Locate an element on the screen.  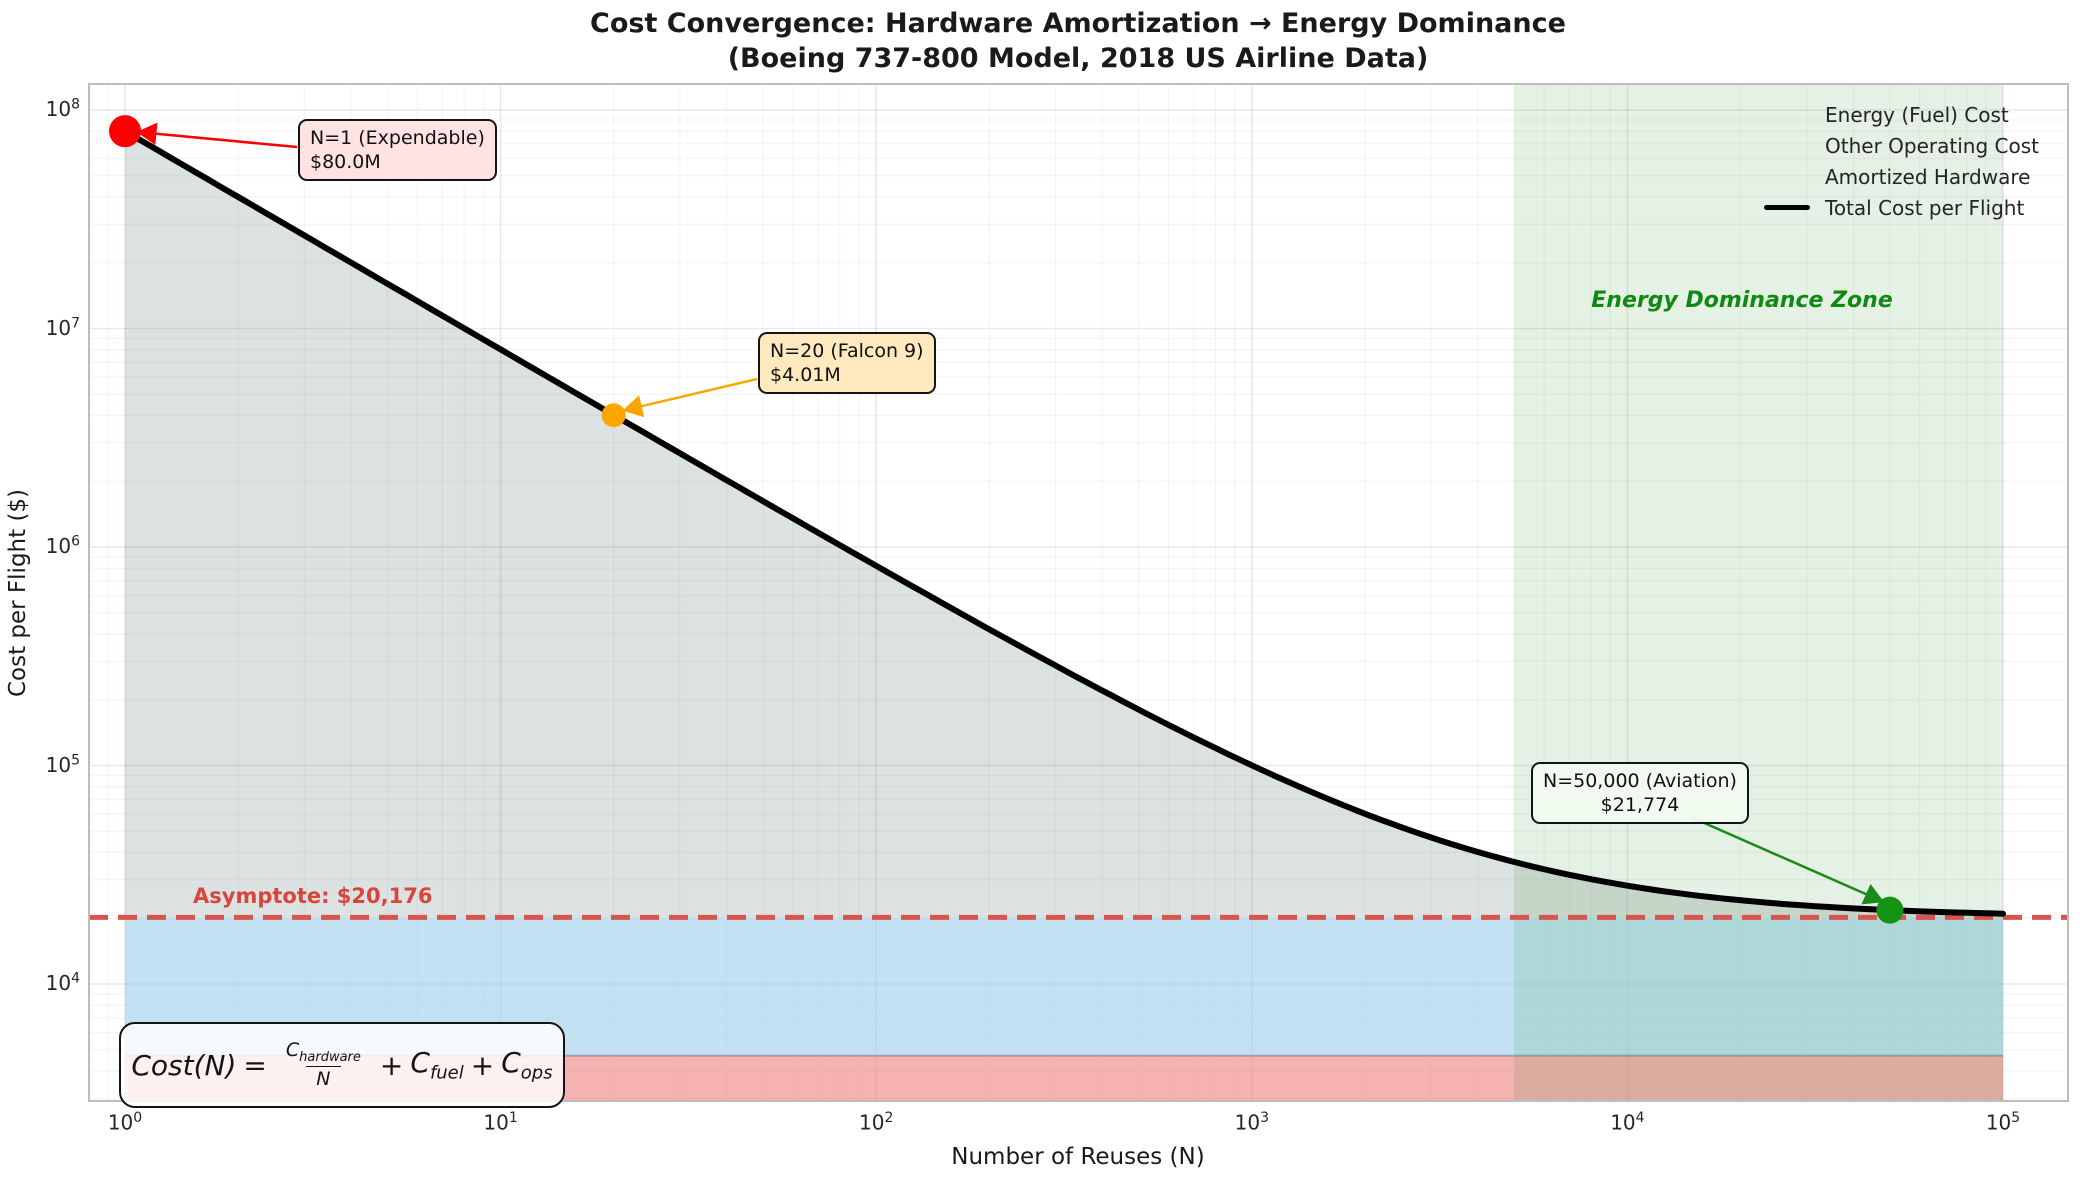
formula-term-fuel: Cfuel is located at coordinates (437, 1065).